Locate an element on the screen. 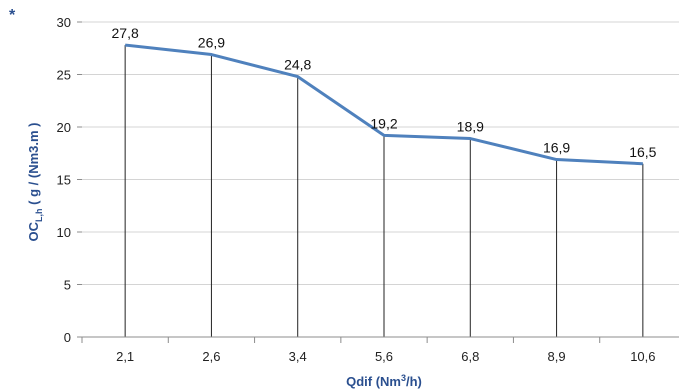 The height and width of the screenshot is (390, 679). y-axis-title-main: OC is located at coordinates (33, 231).